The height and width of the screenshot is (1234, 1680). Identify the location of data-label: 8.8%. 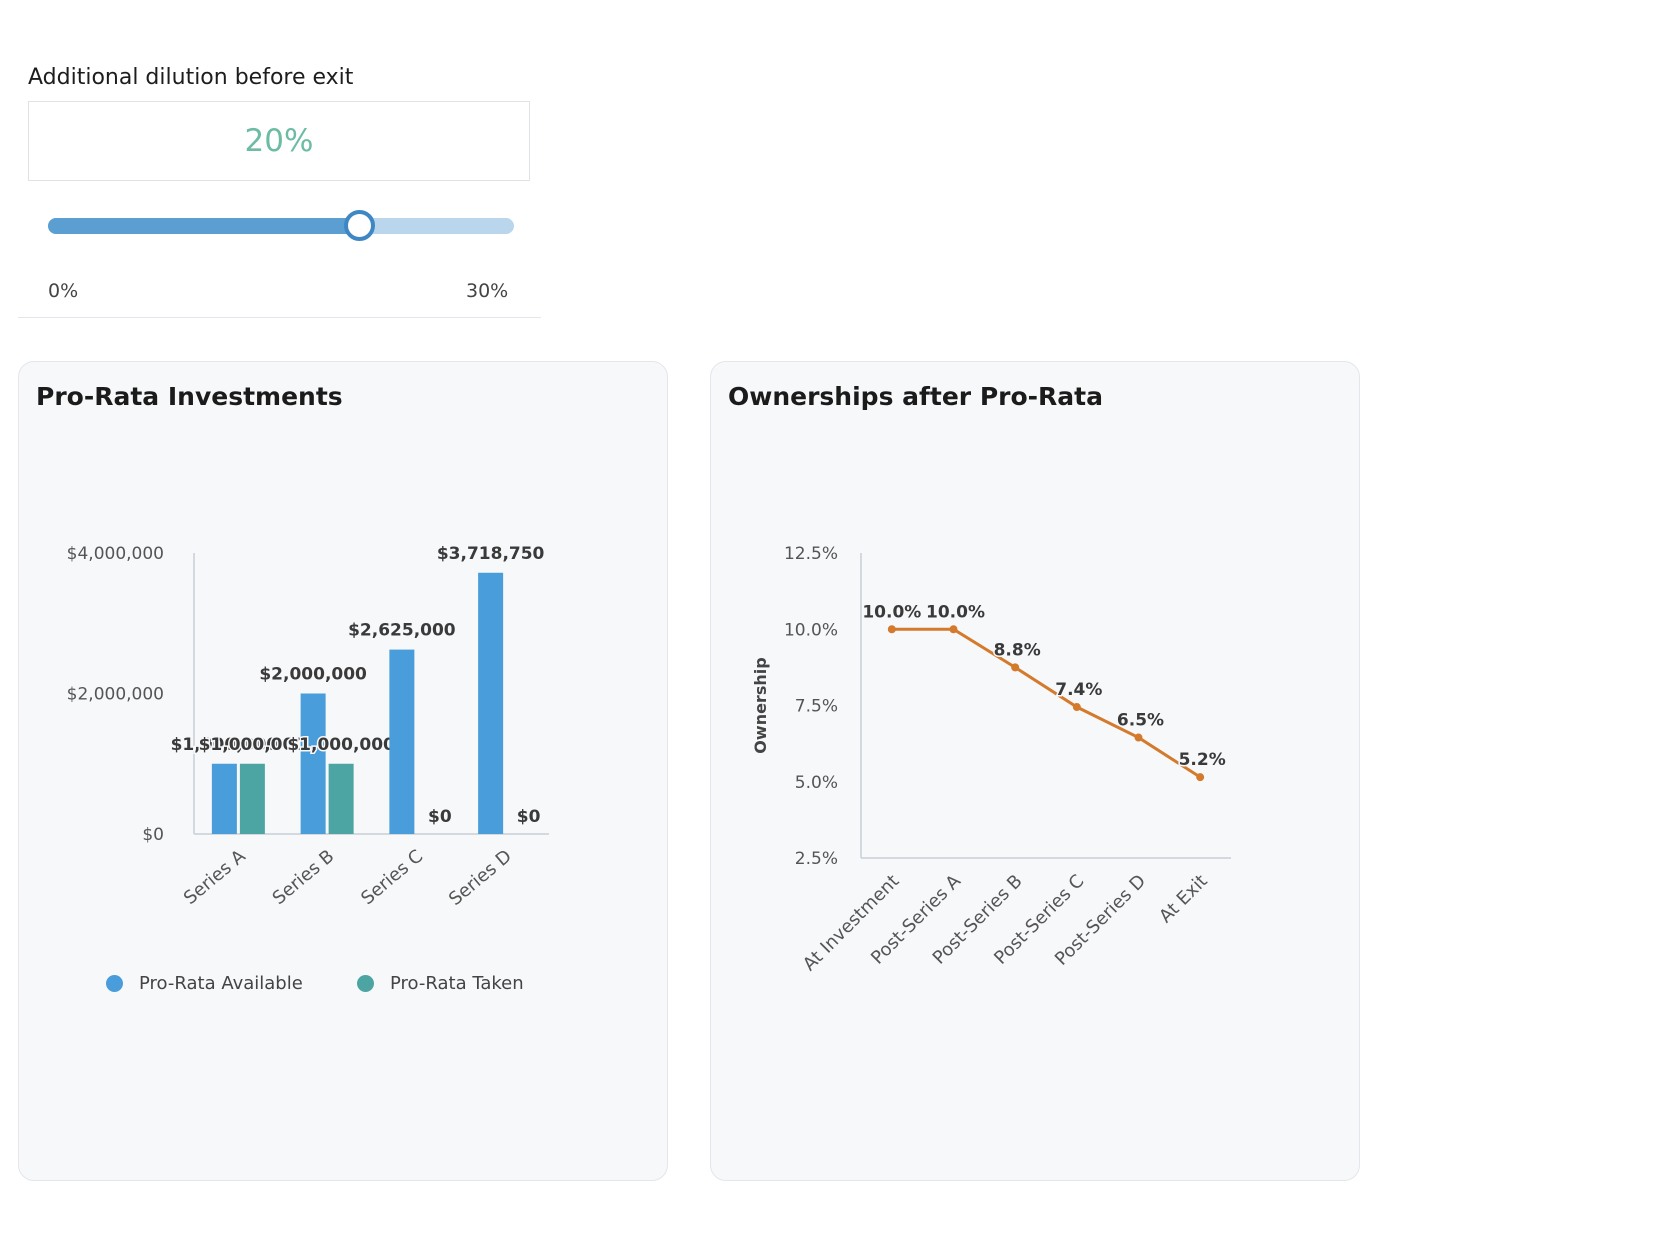
(1017, 650).